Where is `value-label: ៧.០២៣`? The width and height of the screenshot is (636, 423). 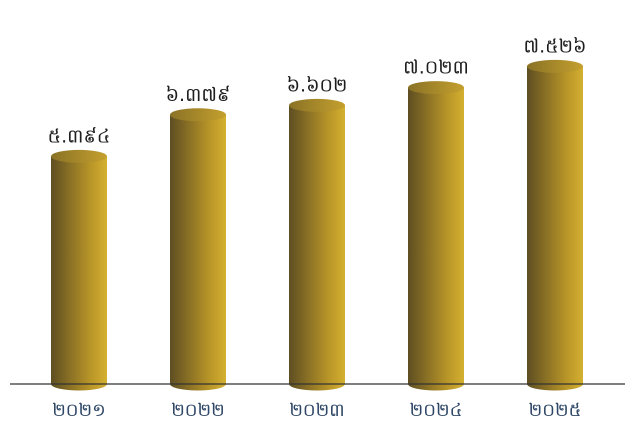
value-label: ៧.០២៣ is located at coordinates (436, 68).